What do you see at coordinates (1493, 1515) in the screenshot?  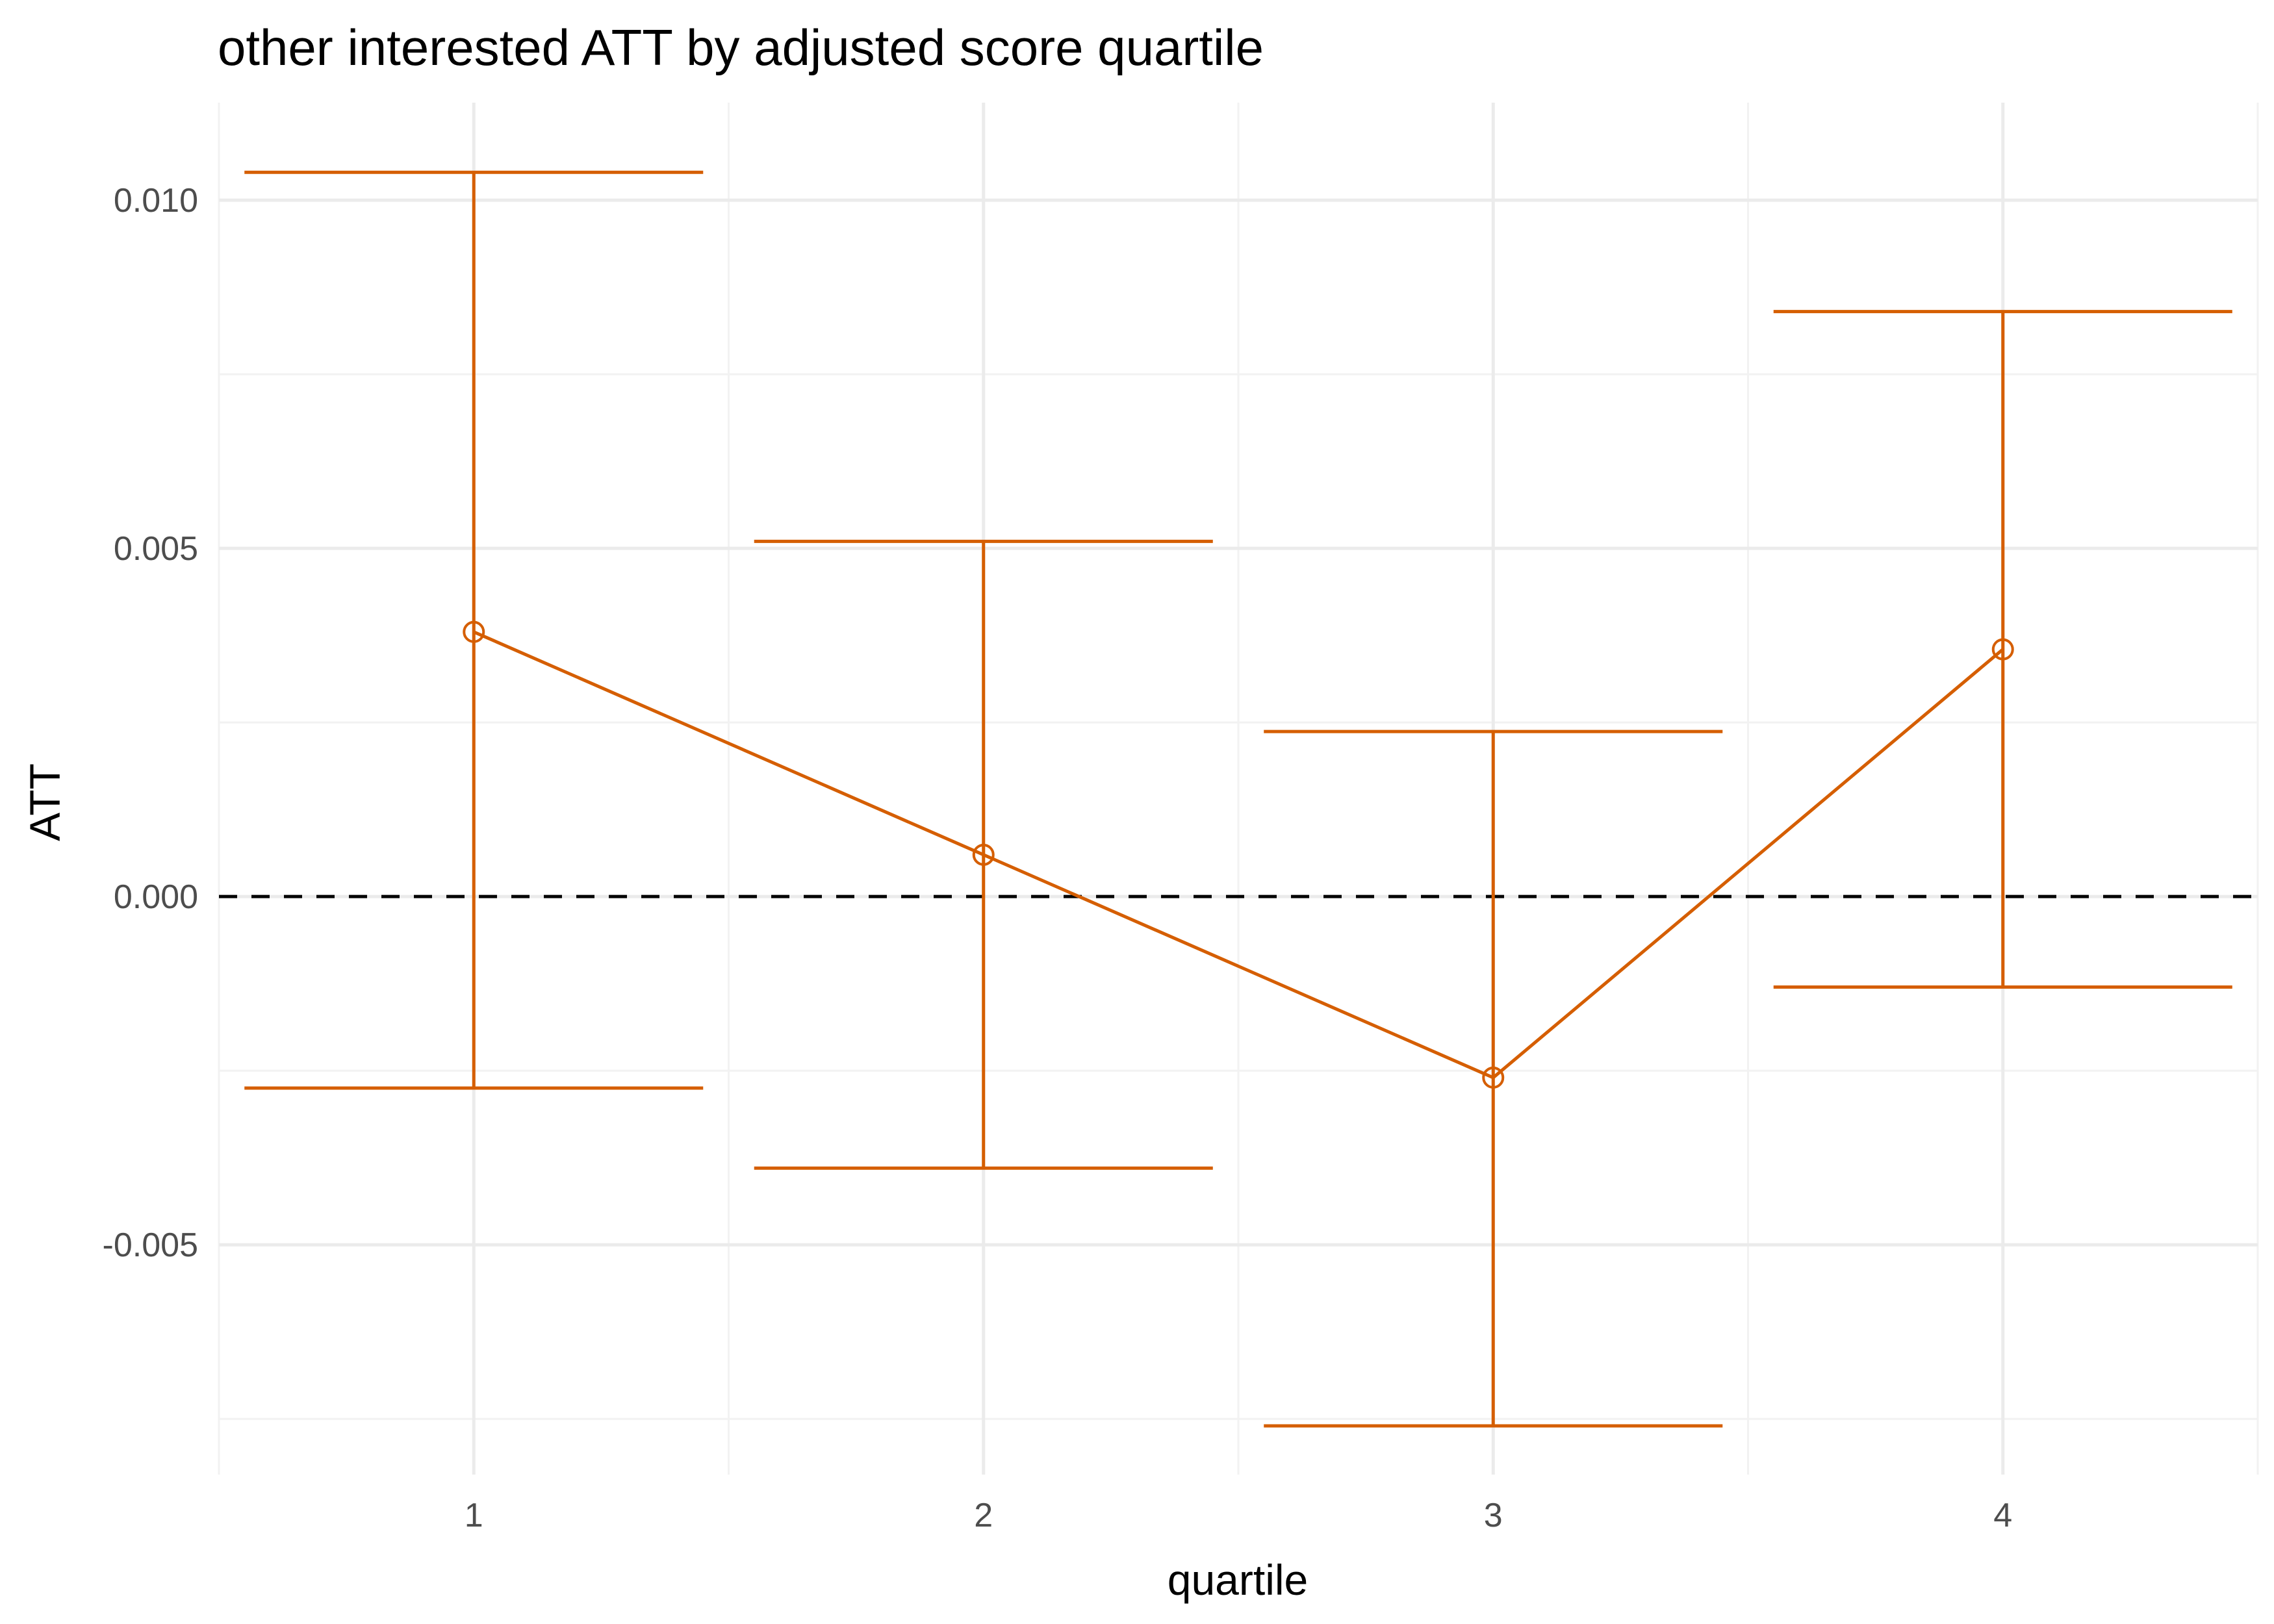 I see `x-tick-label: 3` at bounding box center [1493, 1515].